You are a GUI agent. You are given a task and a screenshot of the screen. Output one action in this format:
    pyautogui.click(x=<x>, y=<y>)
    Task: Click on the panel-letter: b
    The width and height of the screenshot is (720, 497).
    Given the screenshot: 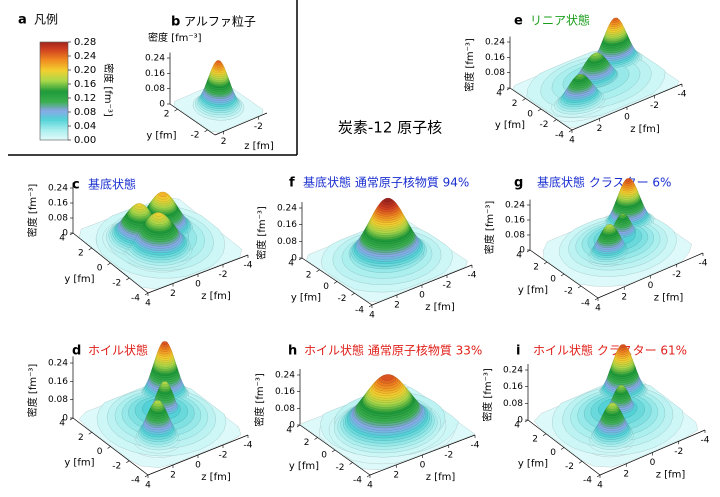 What is the action you would take?
    pyautogui.click(x=175, y=22)
    